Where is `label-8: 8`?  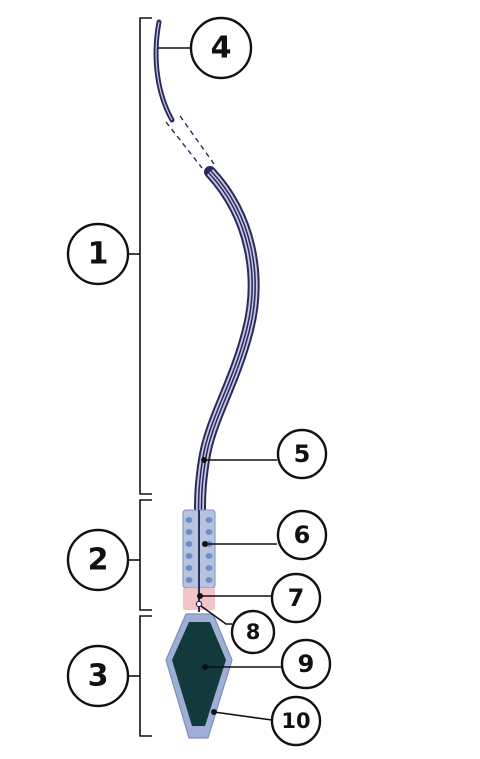
label-8: 8 is located at coordinates (253, 632).